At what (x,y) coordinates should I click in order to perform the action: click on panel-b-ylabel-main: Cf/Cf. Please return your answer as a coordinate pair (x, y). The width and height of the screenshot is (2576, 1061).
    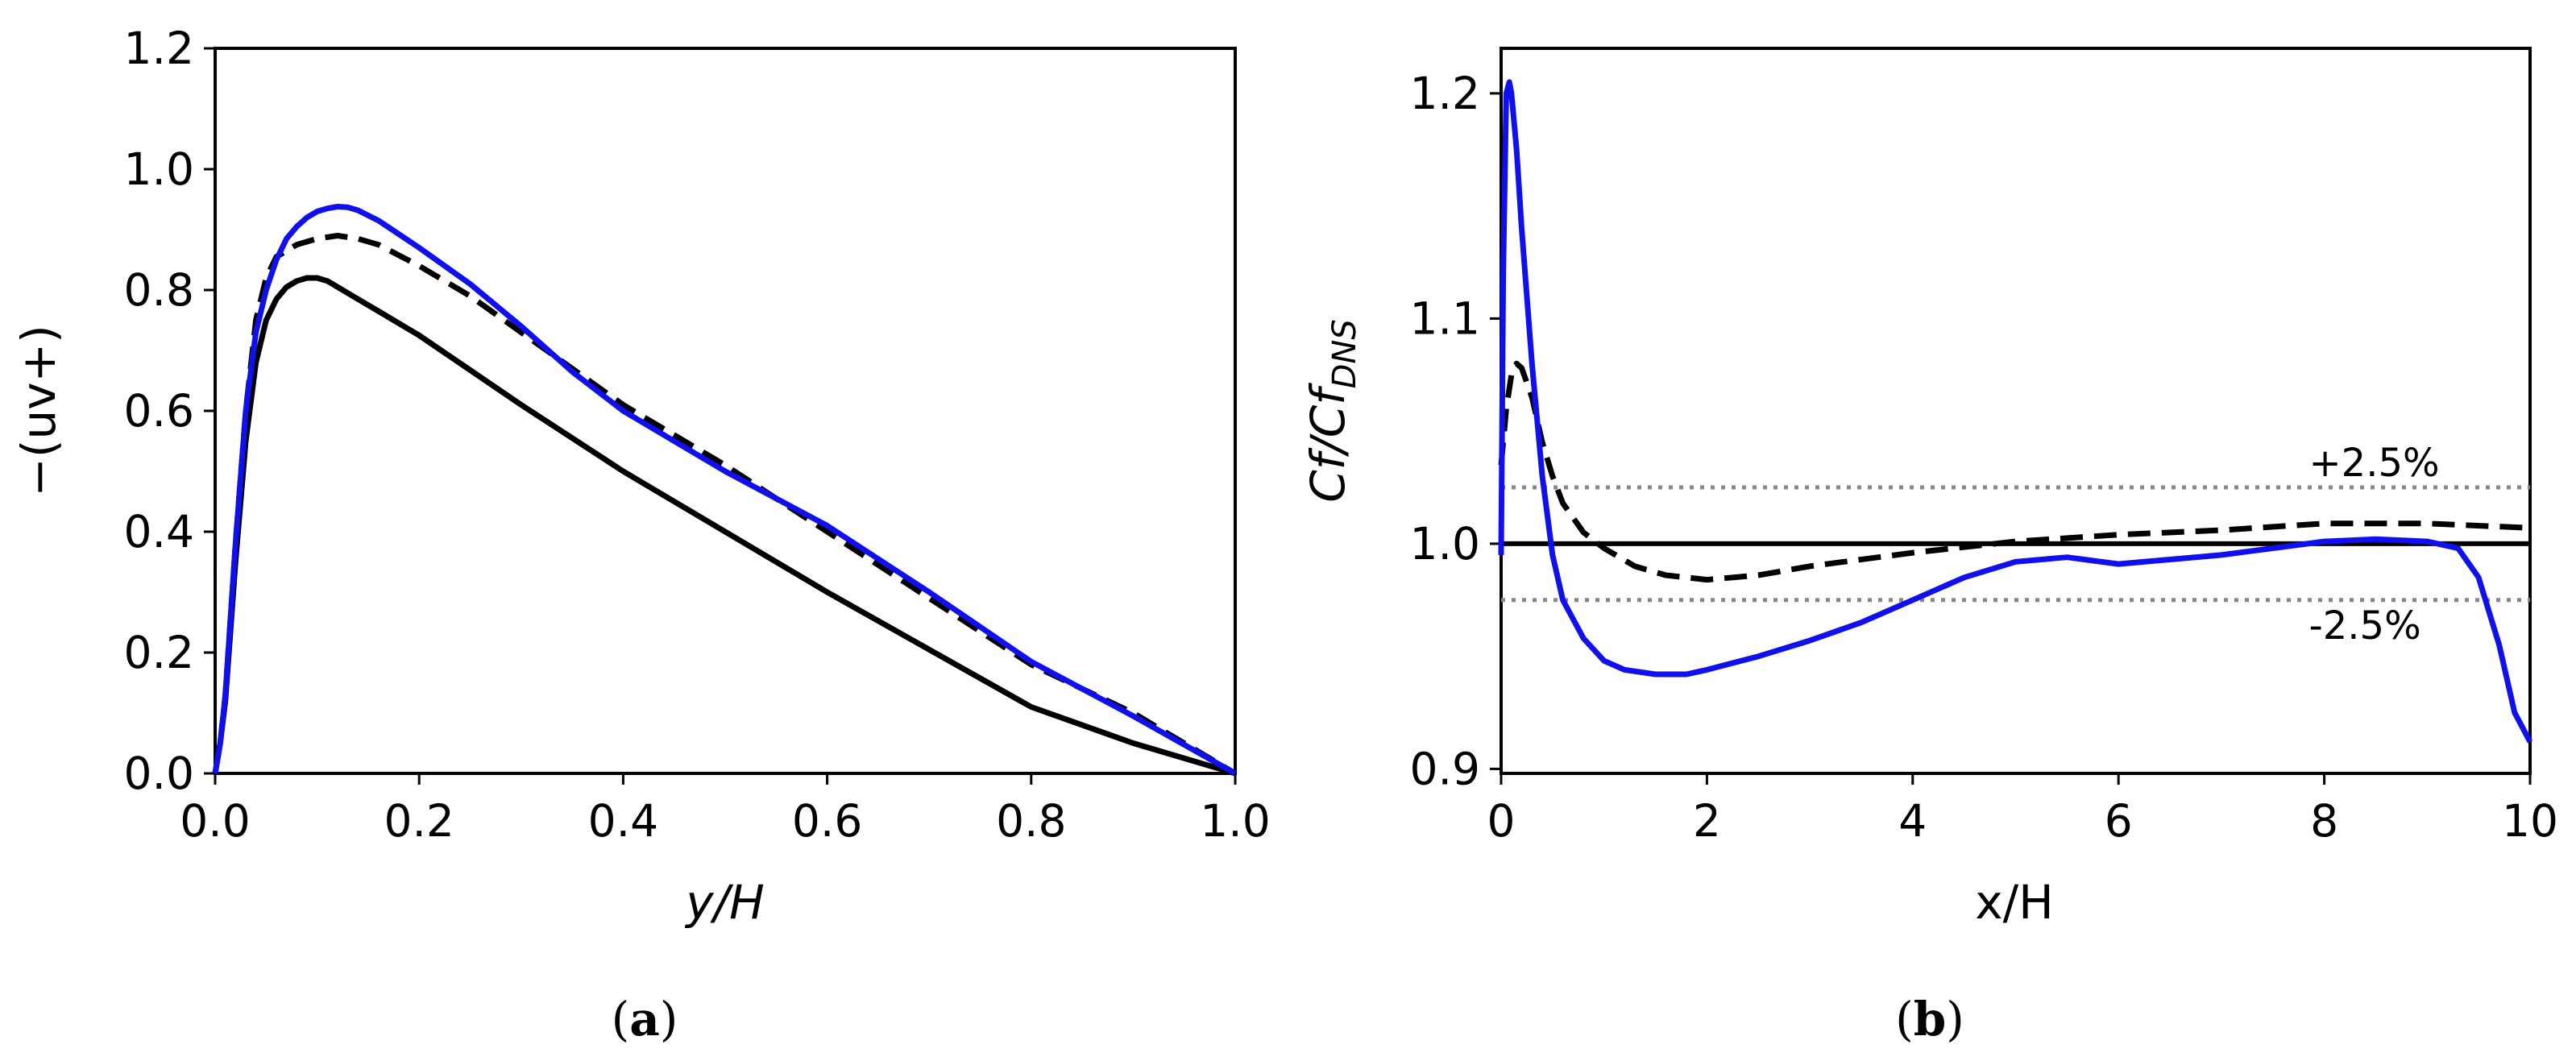
    Looking at the image, I should click on (1327, 443).